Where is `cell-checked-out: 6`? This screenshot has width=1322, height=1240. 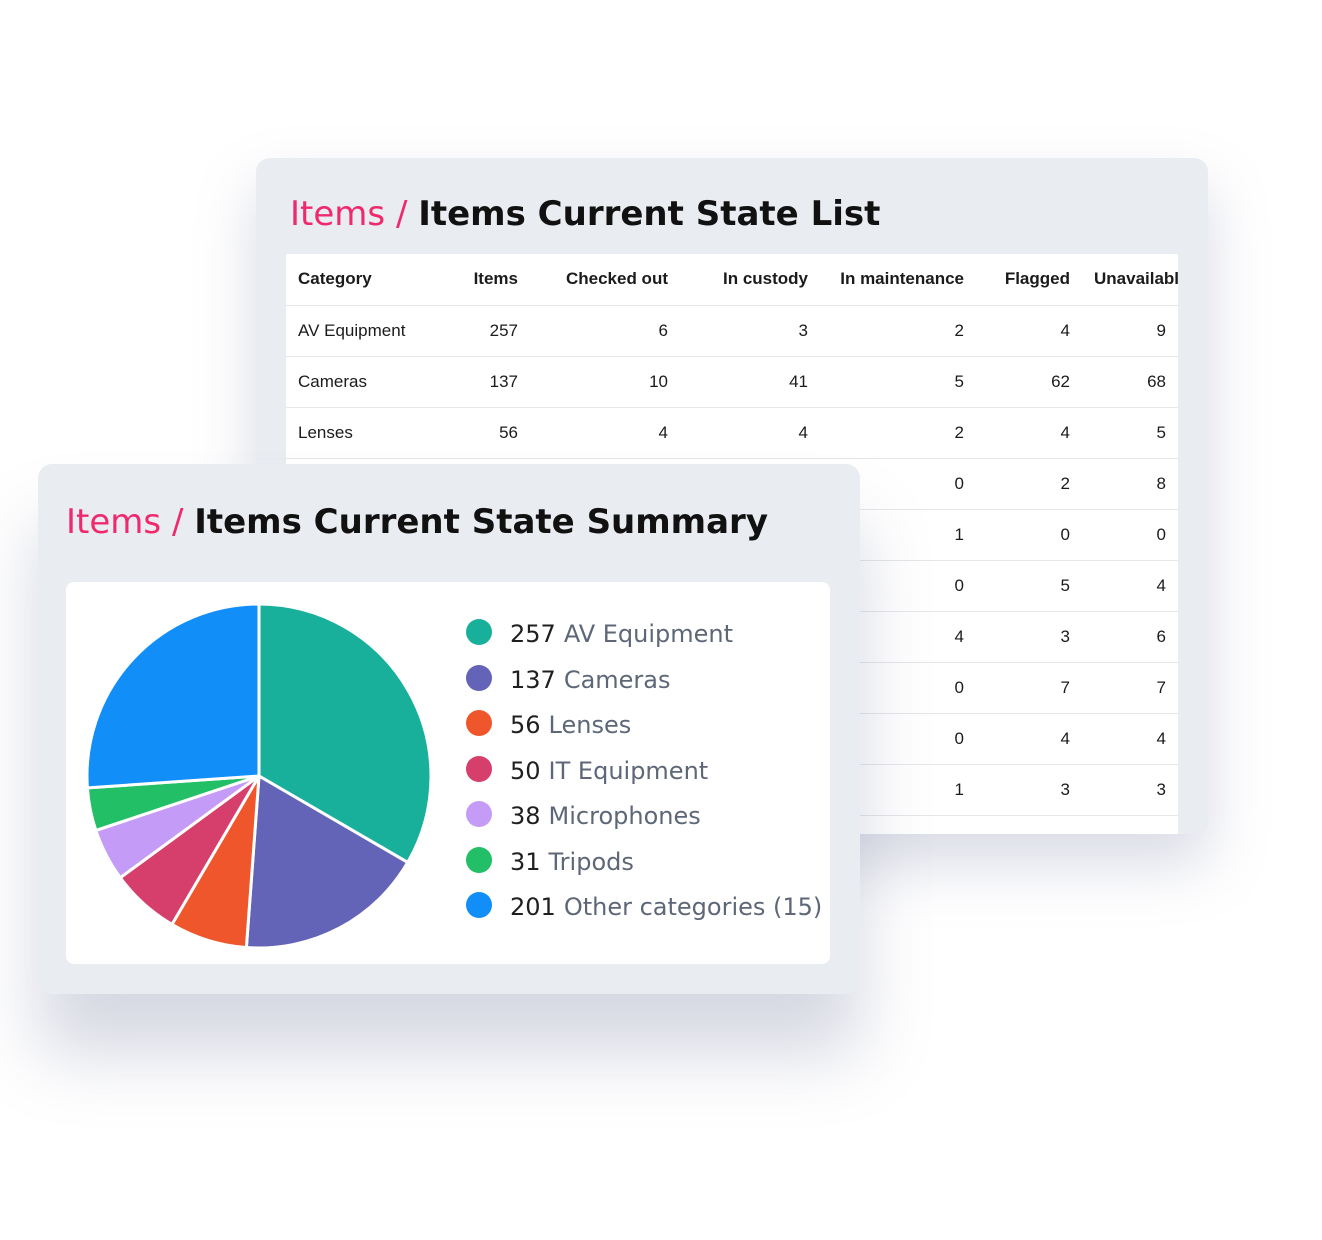
cell-checked-out: 6 is located at coordinates (605, 331).